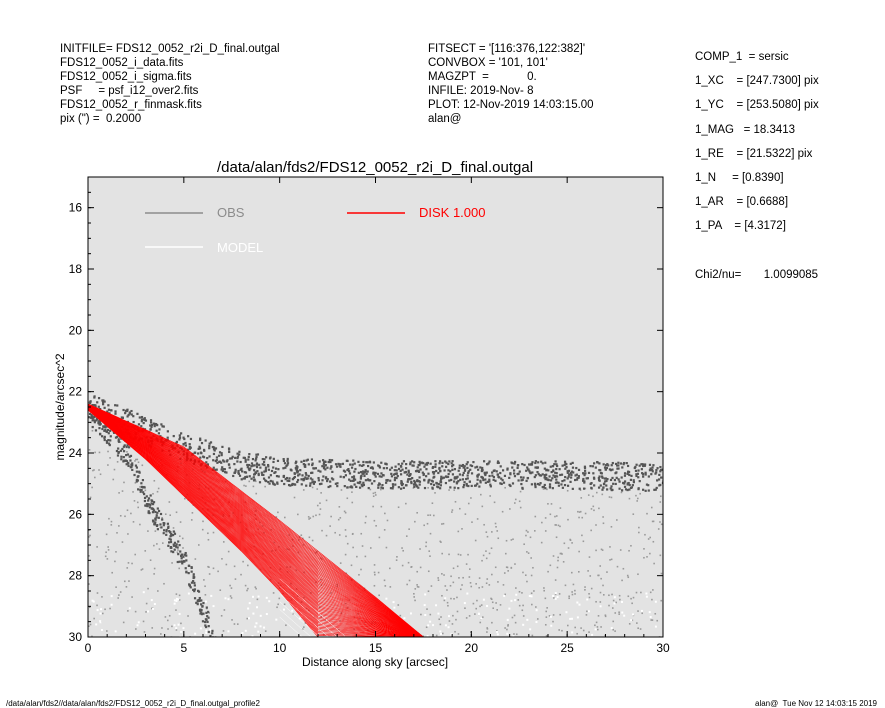  I want to click on model-line, so click(308, 611).